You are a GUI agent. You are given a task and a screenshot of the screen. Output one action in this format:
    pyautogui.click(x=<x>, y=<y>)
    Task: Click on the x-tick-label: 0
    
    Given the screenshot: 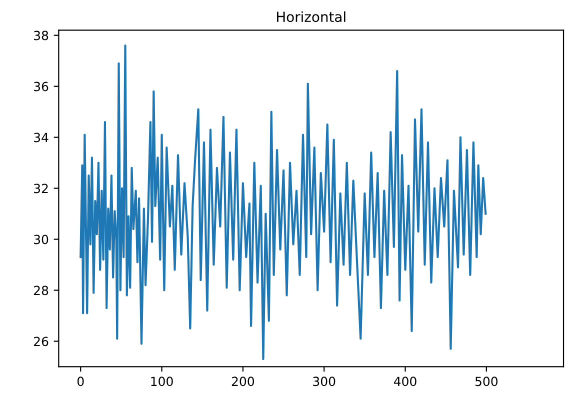 What is the action you would take?
    pyautogui.click(x=80, y=381)
    